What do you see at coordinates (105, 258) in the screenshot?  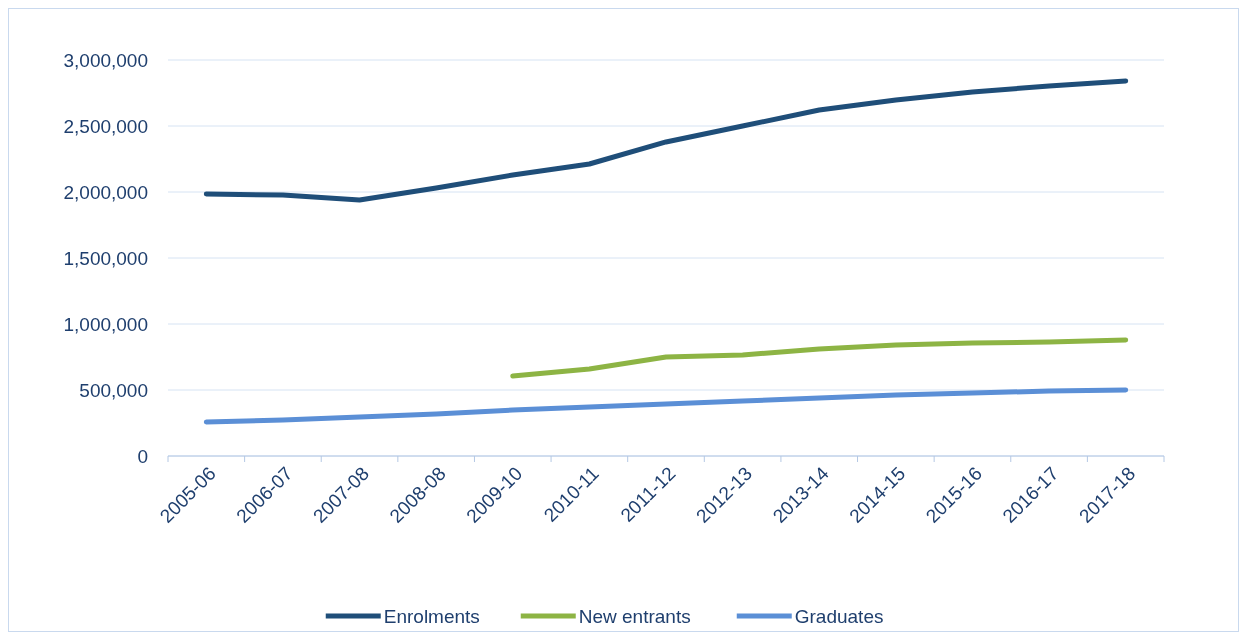 I see `y-tick-label: 1,500,000` at bounding box center [105, 258].